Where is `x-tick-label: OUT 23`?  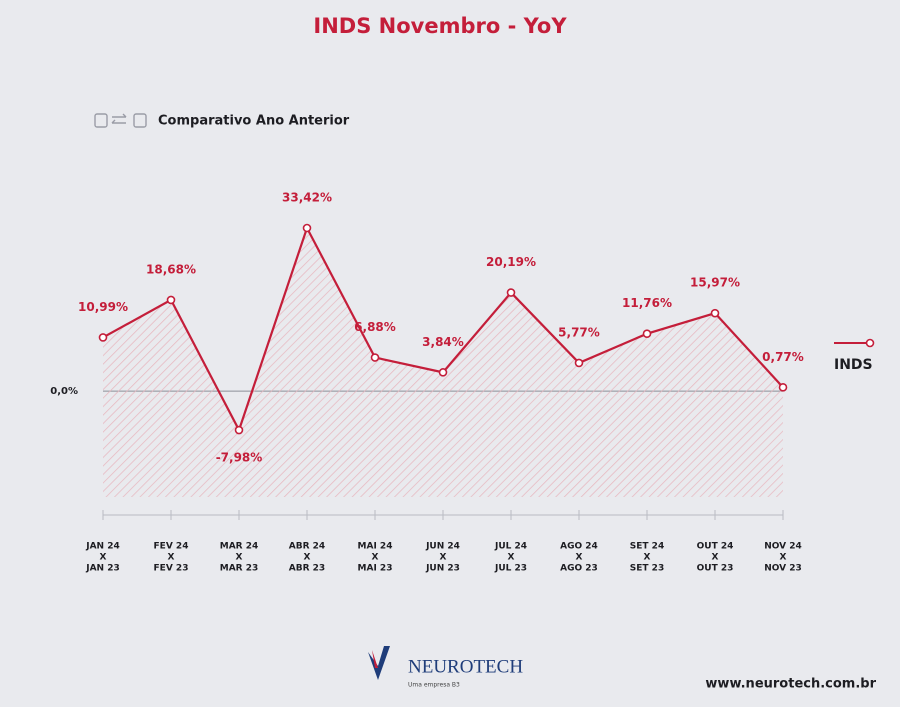
x-tick-label: OUT 23 is located at coordinates (715, 569).